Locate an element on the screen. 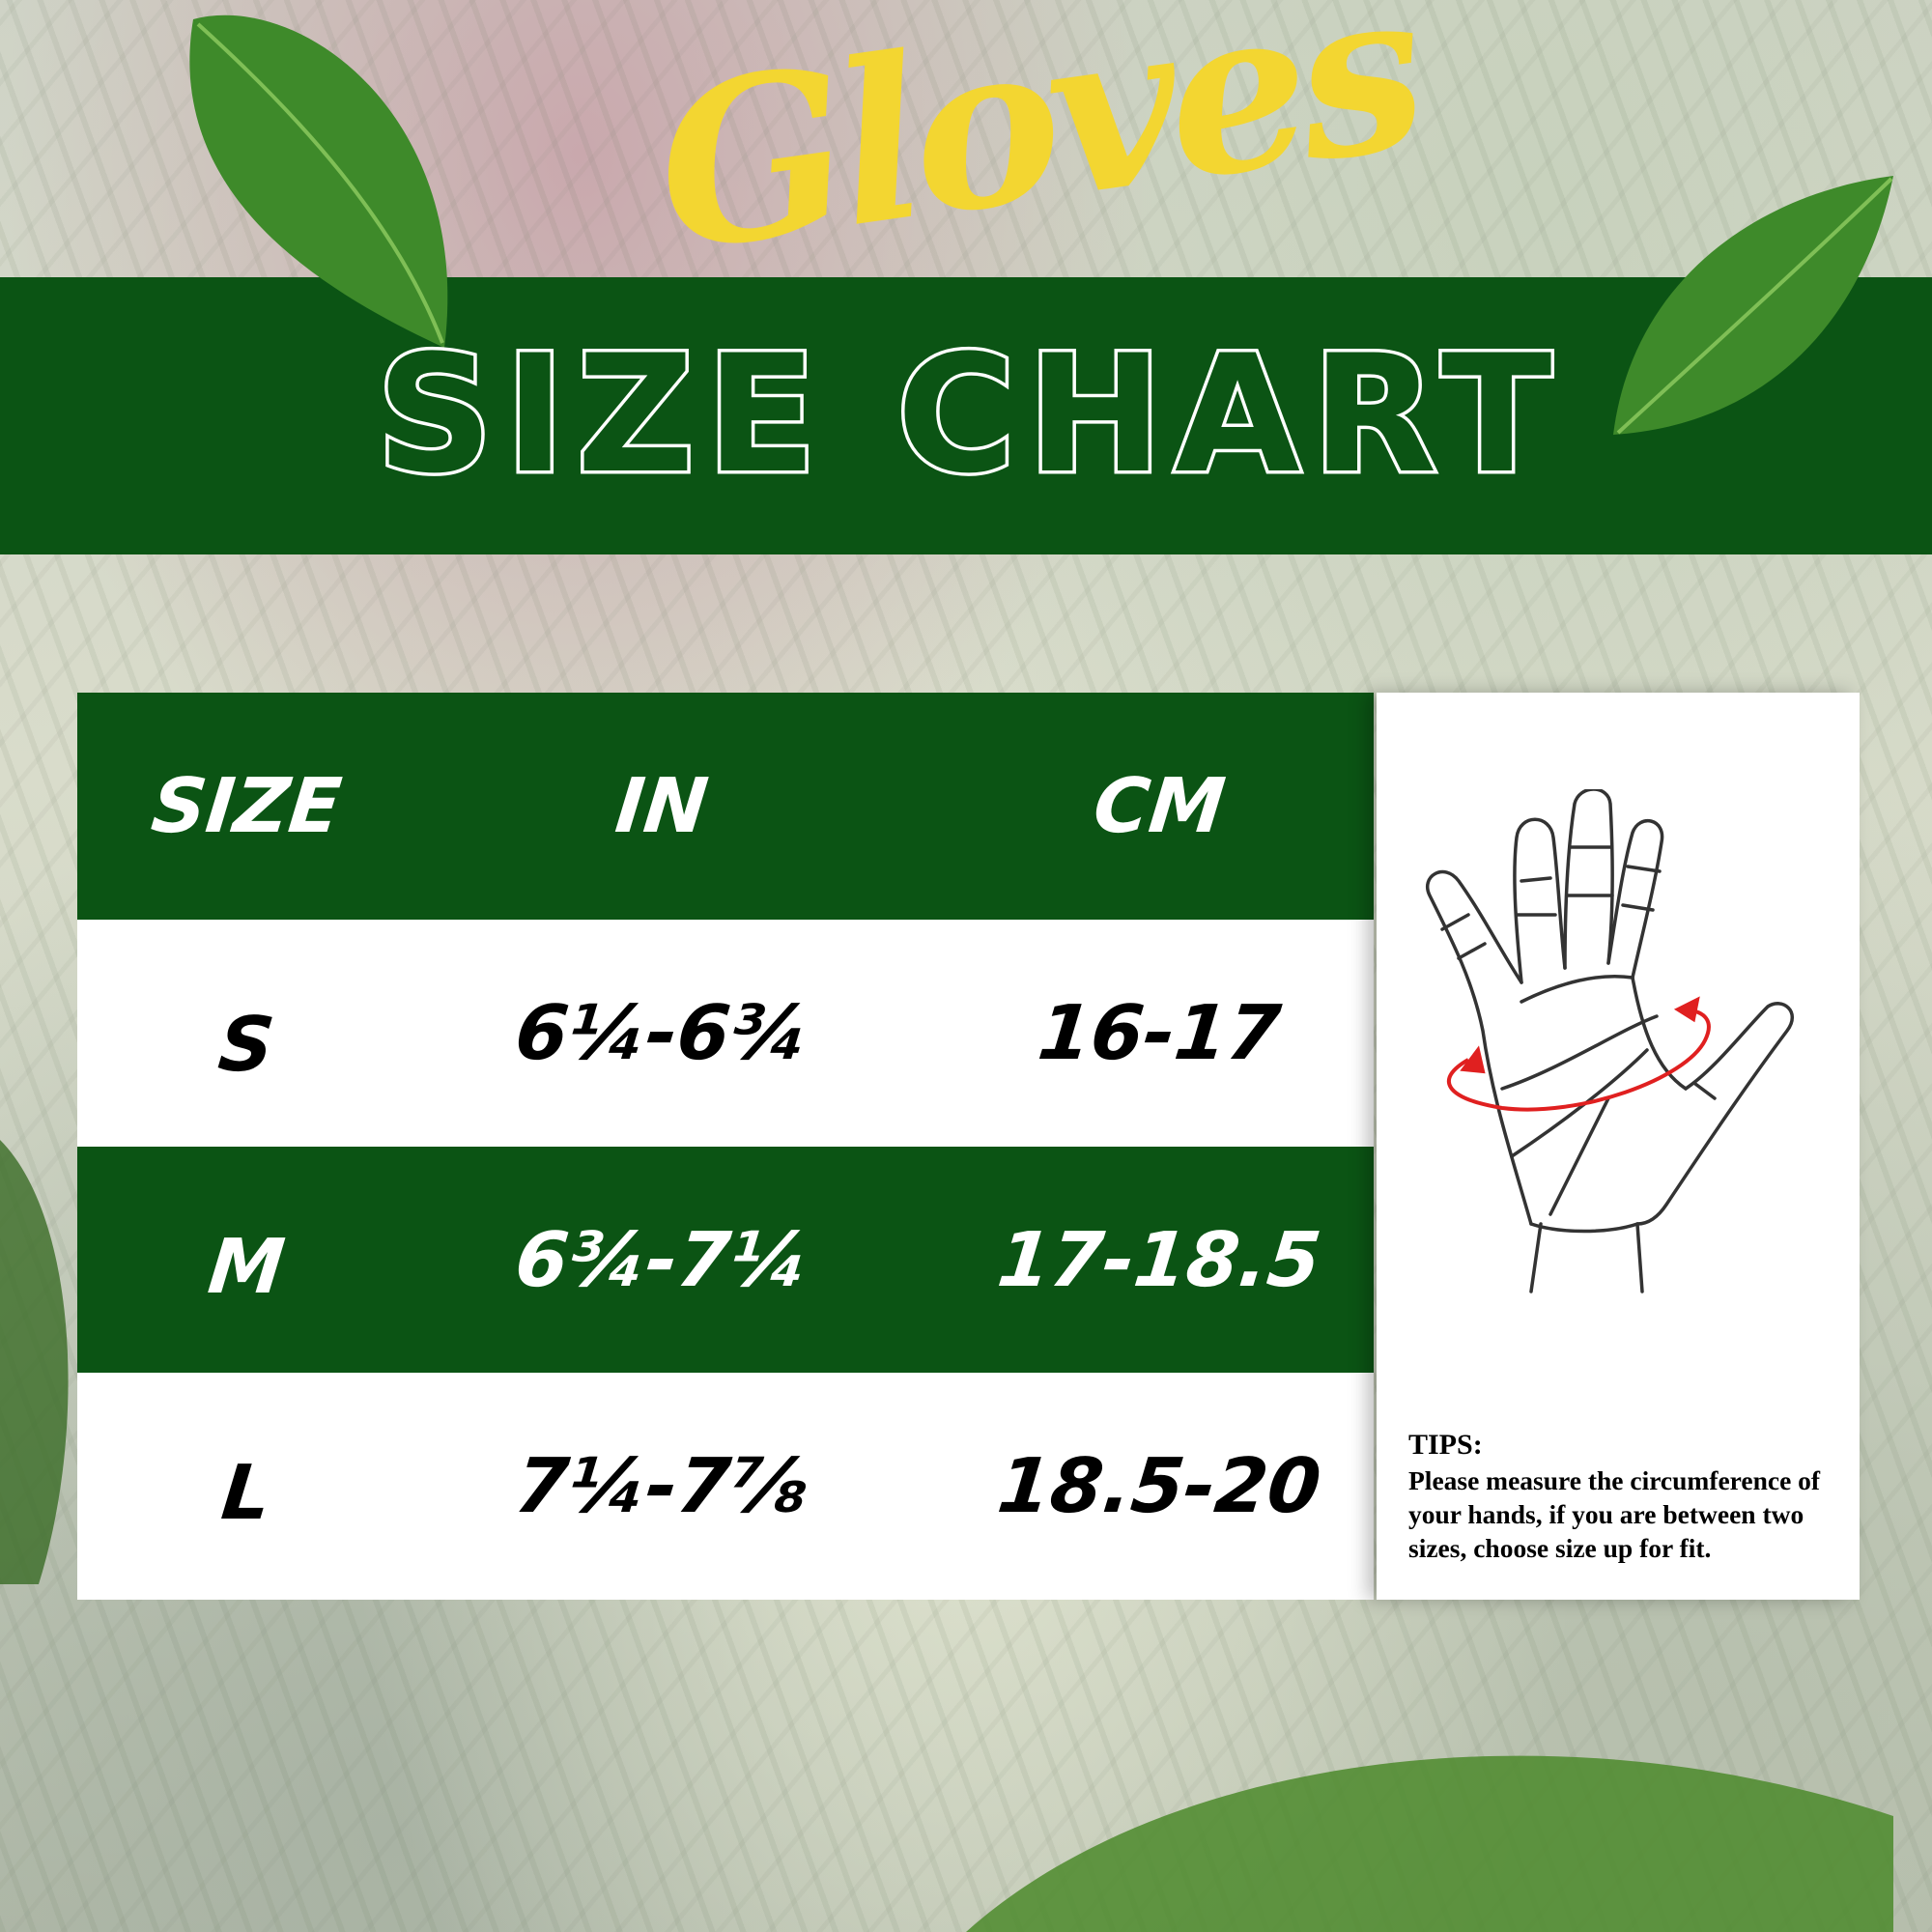  cell-in: 7¼-7⅞ is located at coordinates (661, 1486).